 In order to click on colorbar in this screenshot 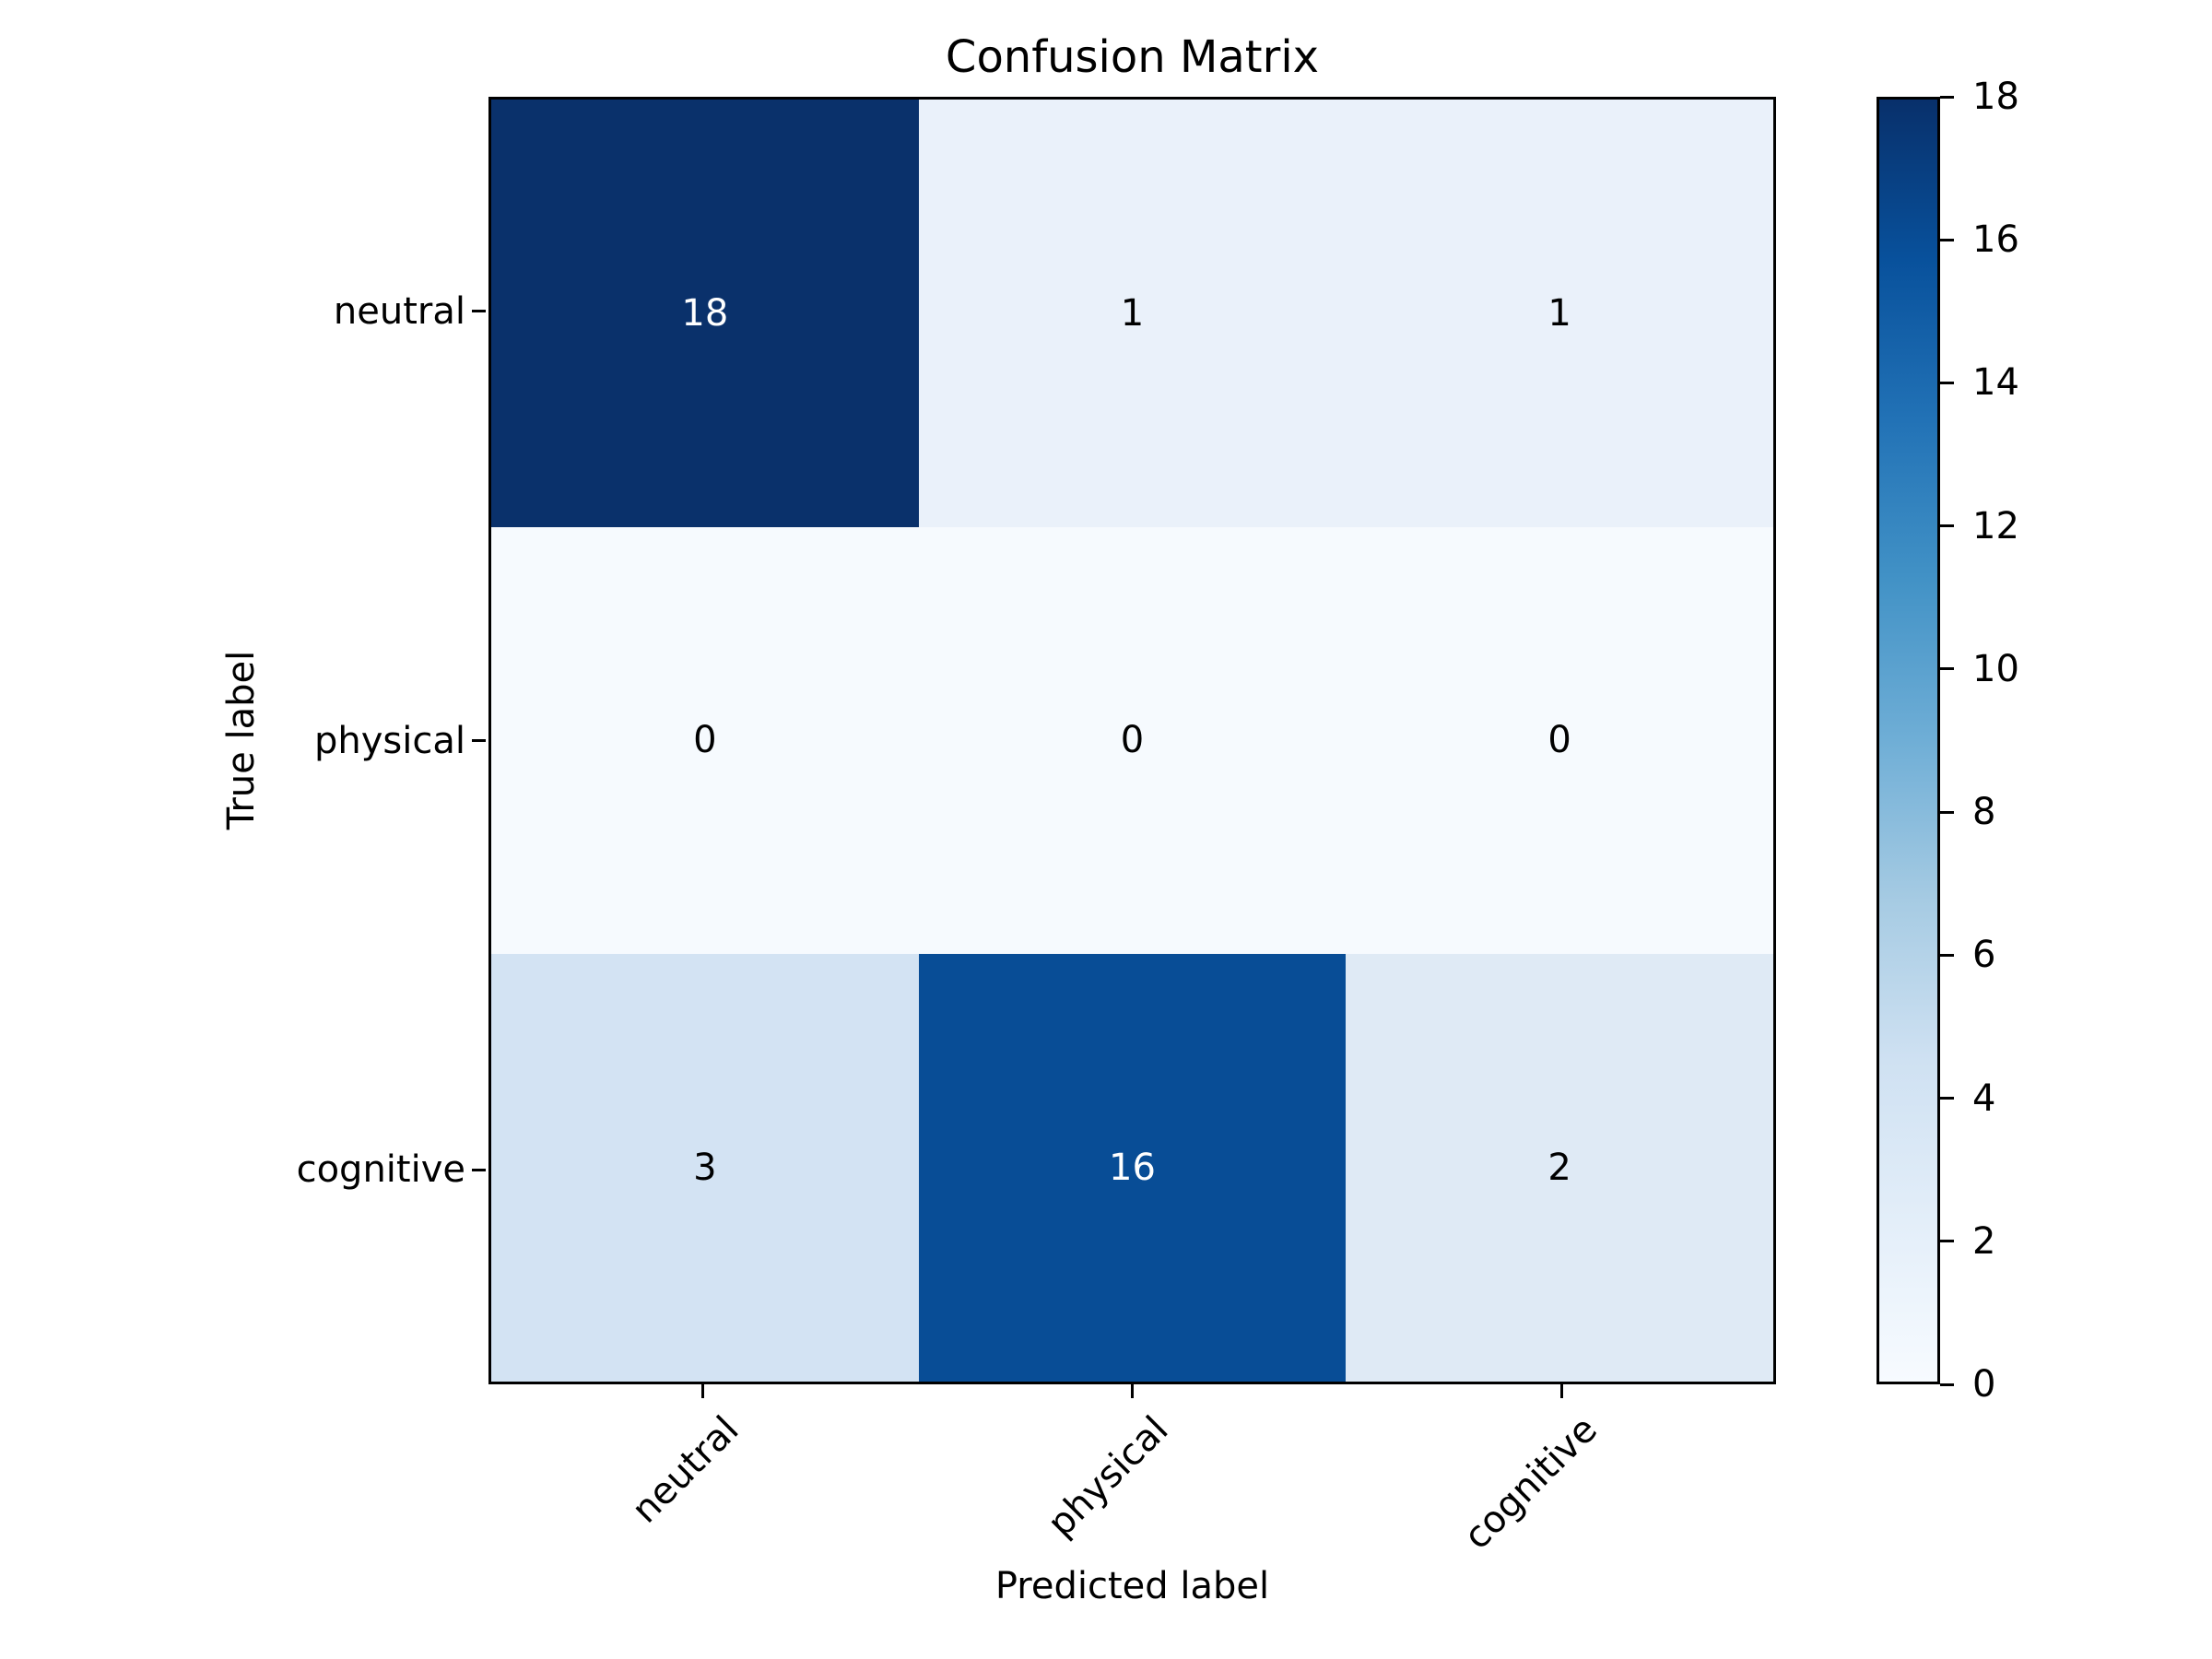, I will do `click(1908, 740)`.